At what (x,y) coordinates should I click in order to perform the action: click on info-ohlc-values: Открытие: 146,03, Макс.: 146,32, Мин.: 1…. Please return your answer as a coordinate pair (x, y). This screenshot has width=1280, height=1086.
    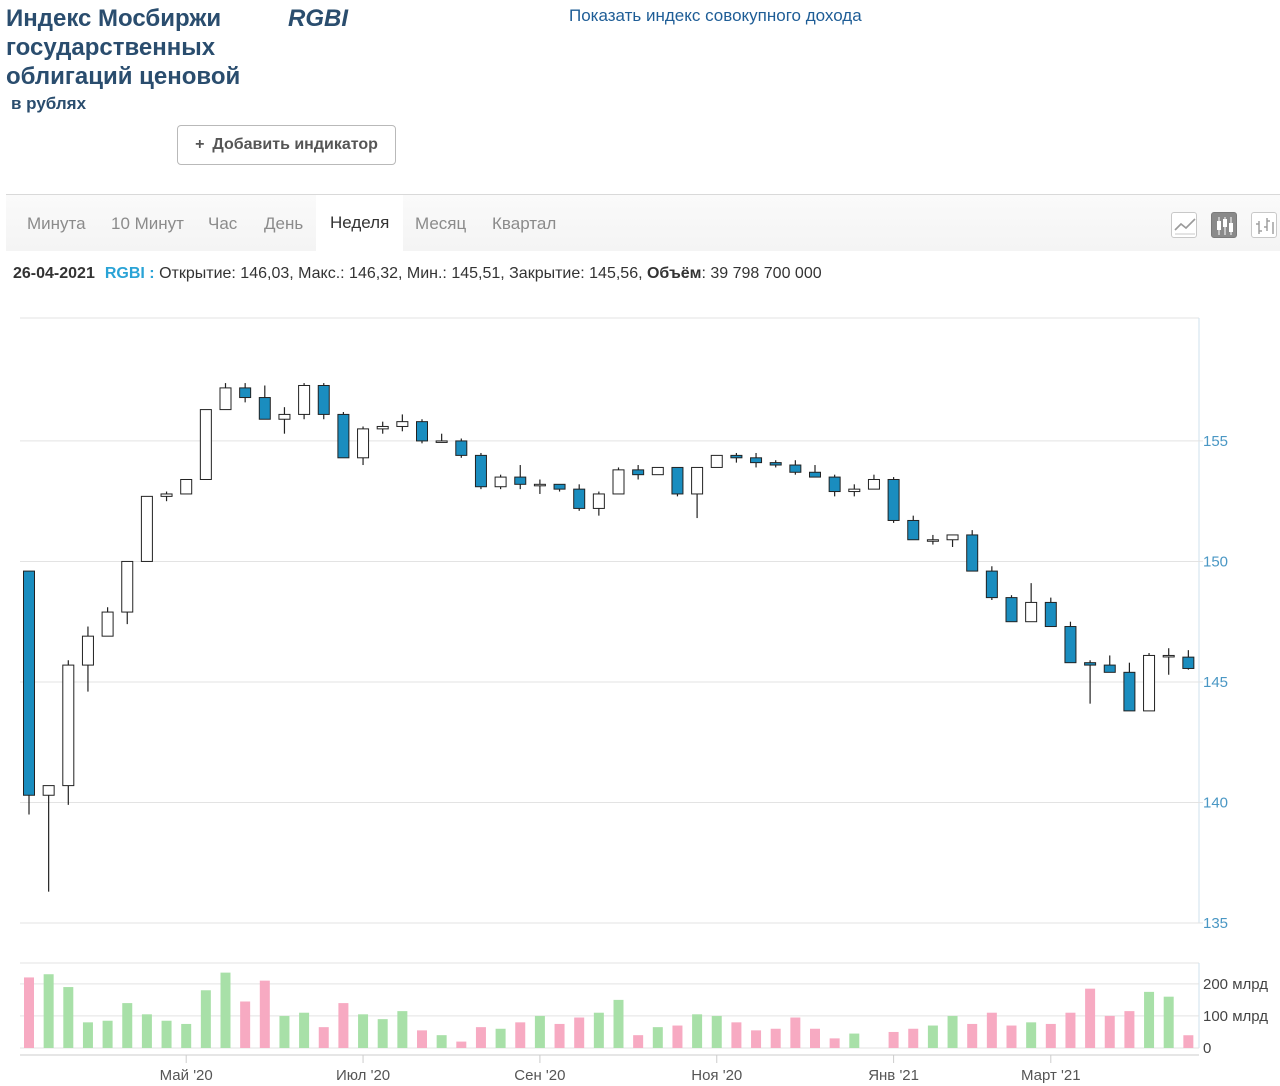
    Looking at the image, I should click on (400, 273).